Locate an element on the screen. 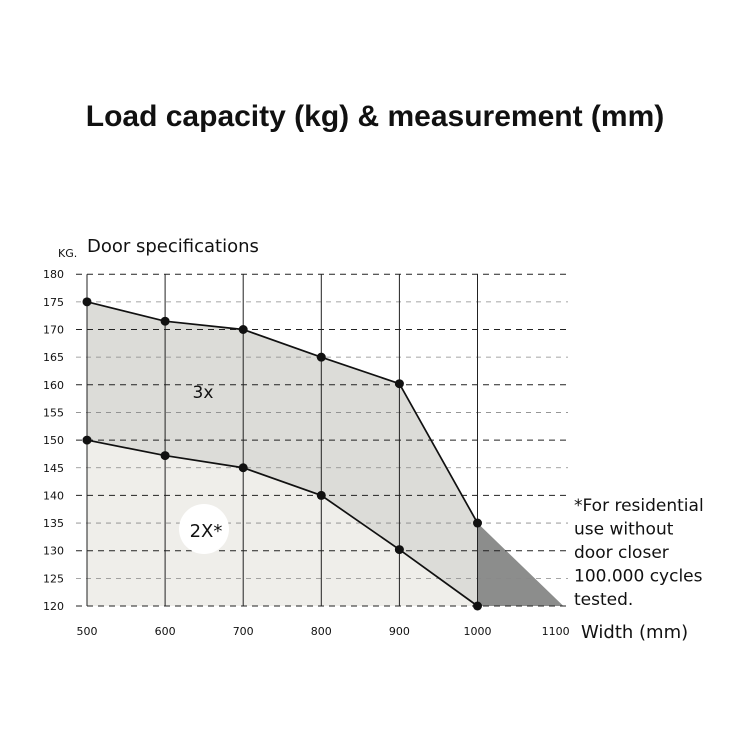  area-extension is located at coordinates (520, 564).